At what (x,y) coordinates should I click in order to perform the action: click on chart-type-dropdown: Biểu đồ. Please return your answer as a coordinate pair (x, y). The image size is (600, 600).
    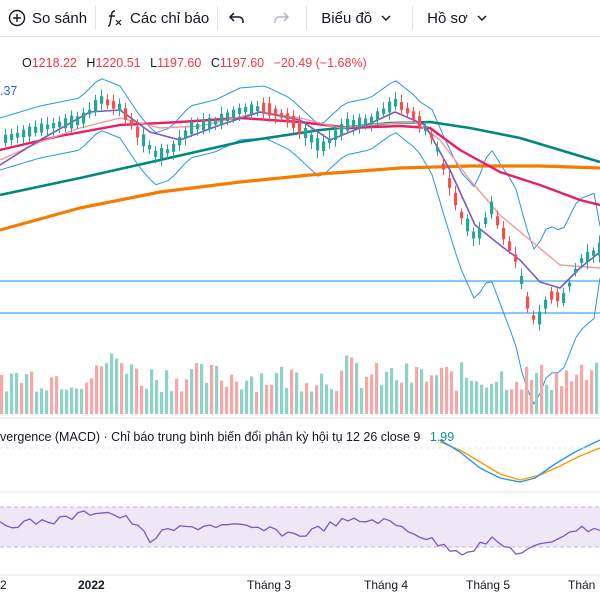
    Looking at the image, I should click on (359, 18).